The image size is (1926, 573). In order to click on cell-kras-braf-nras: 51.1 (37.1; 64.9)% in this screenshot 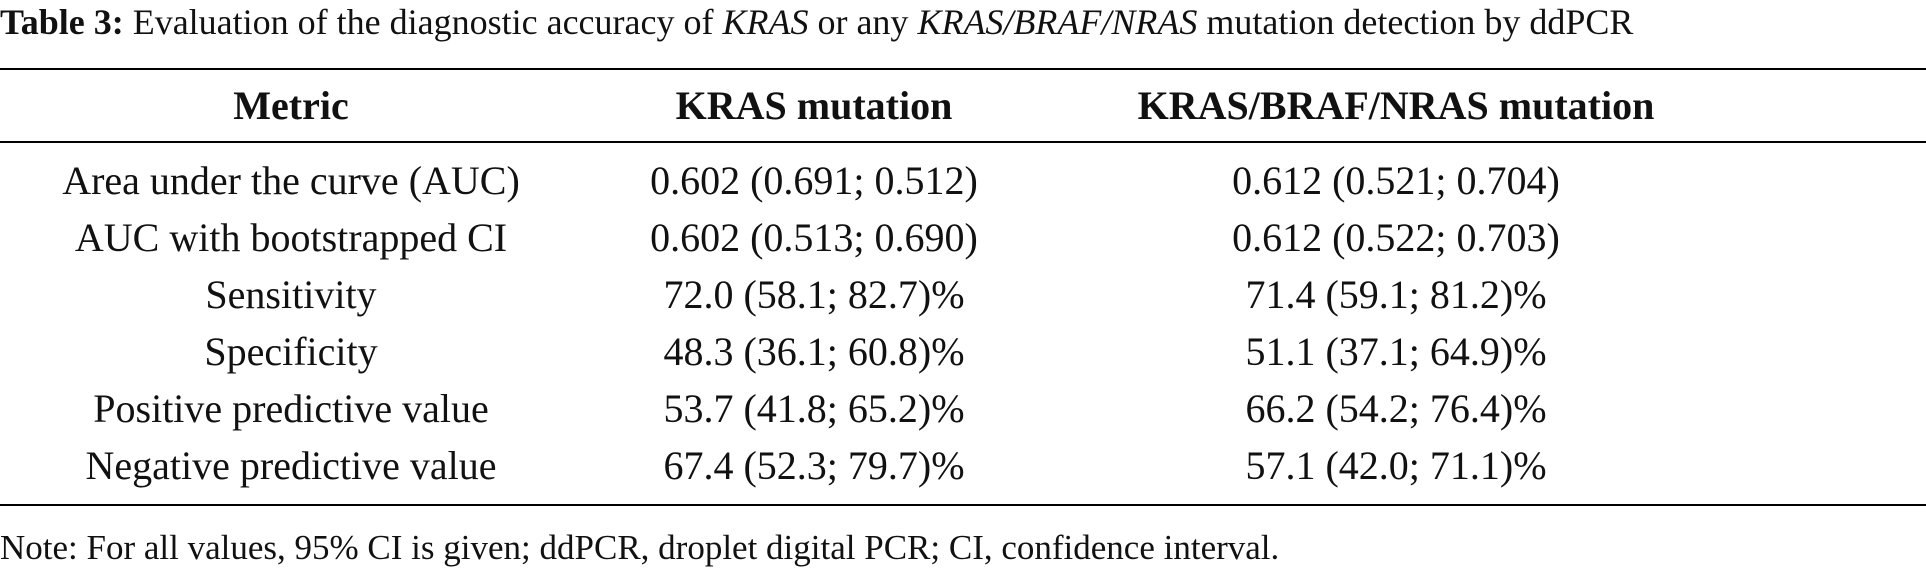, I will do `click(1396, 351)`.